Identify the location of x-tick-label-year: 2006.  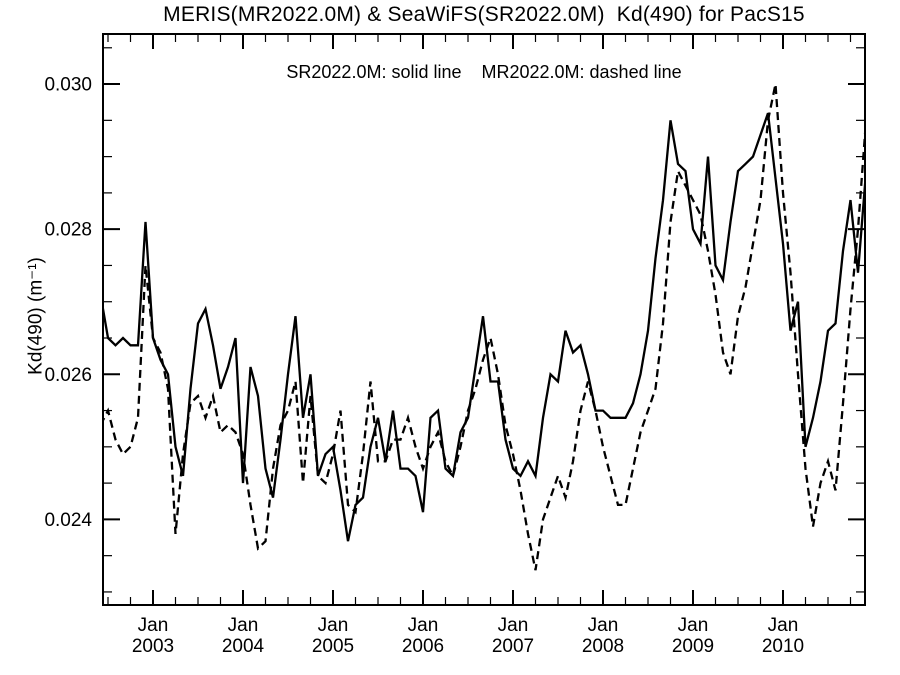
(423, 646).